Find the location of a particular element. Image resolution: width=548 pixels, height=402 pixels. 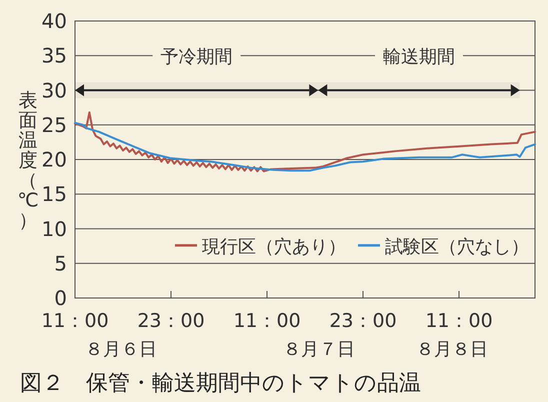

y-tick-label: 40 is located at coordinates (54, 21).